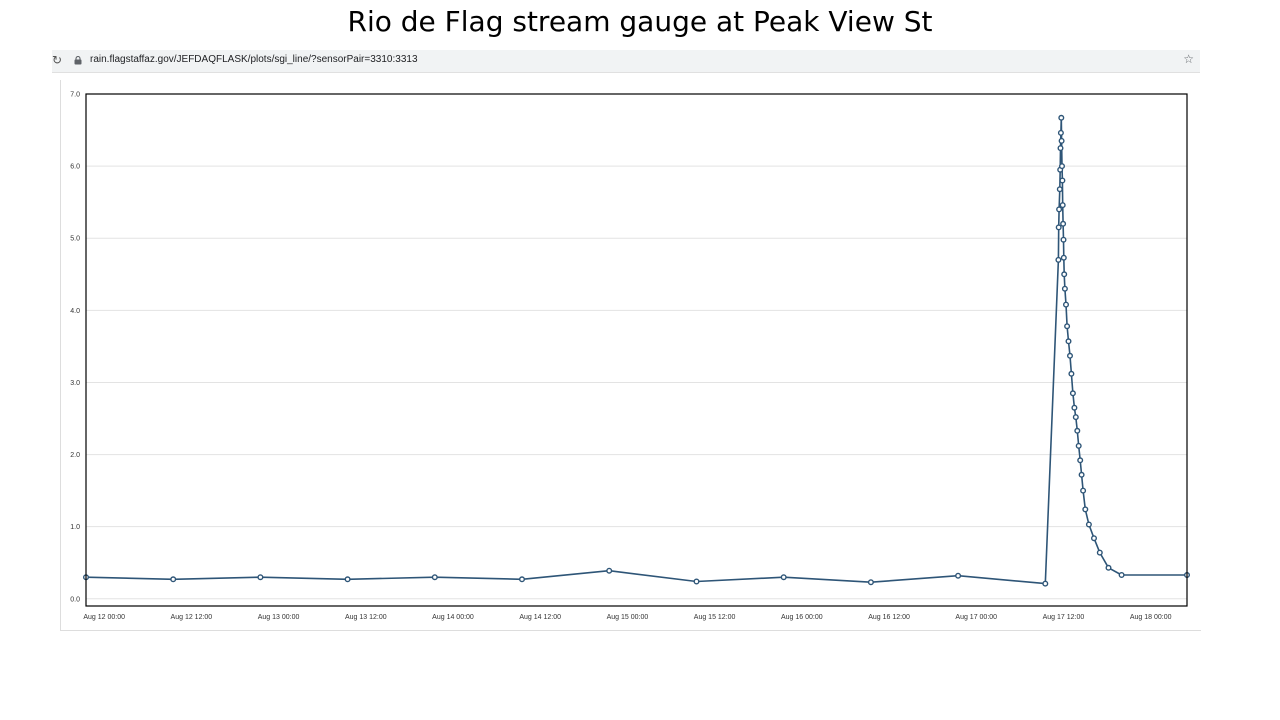 The width and height of the screenshot is (1280, 720). Describe the element at coordinates (75, 599) in the screenshot. I see `y-tick-label: 0.0` at that location.